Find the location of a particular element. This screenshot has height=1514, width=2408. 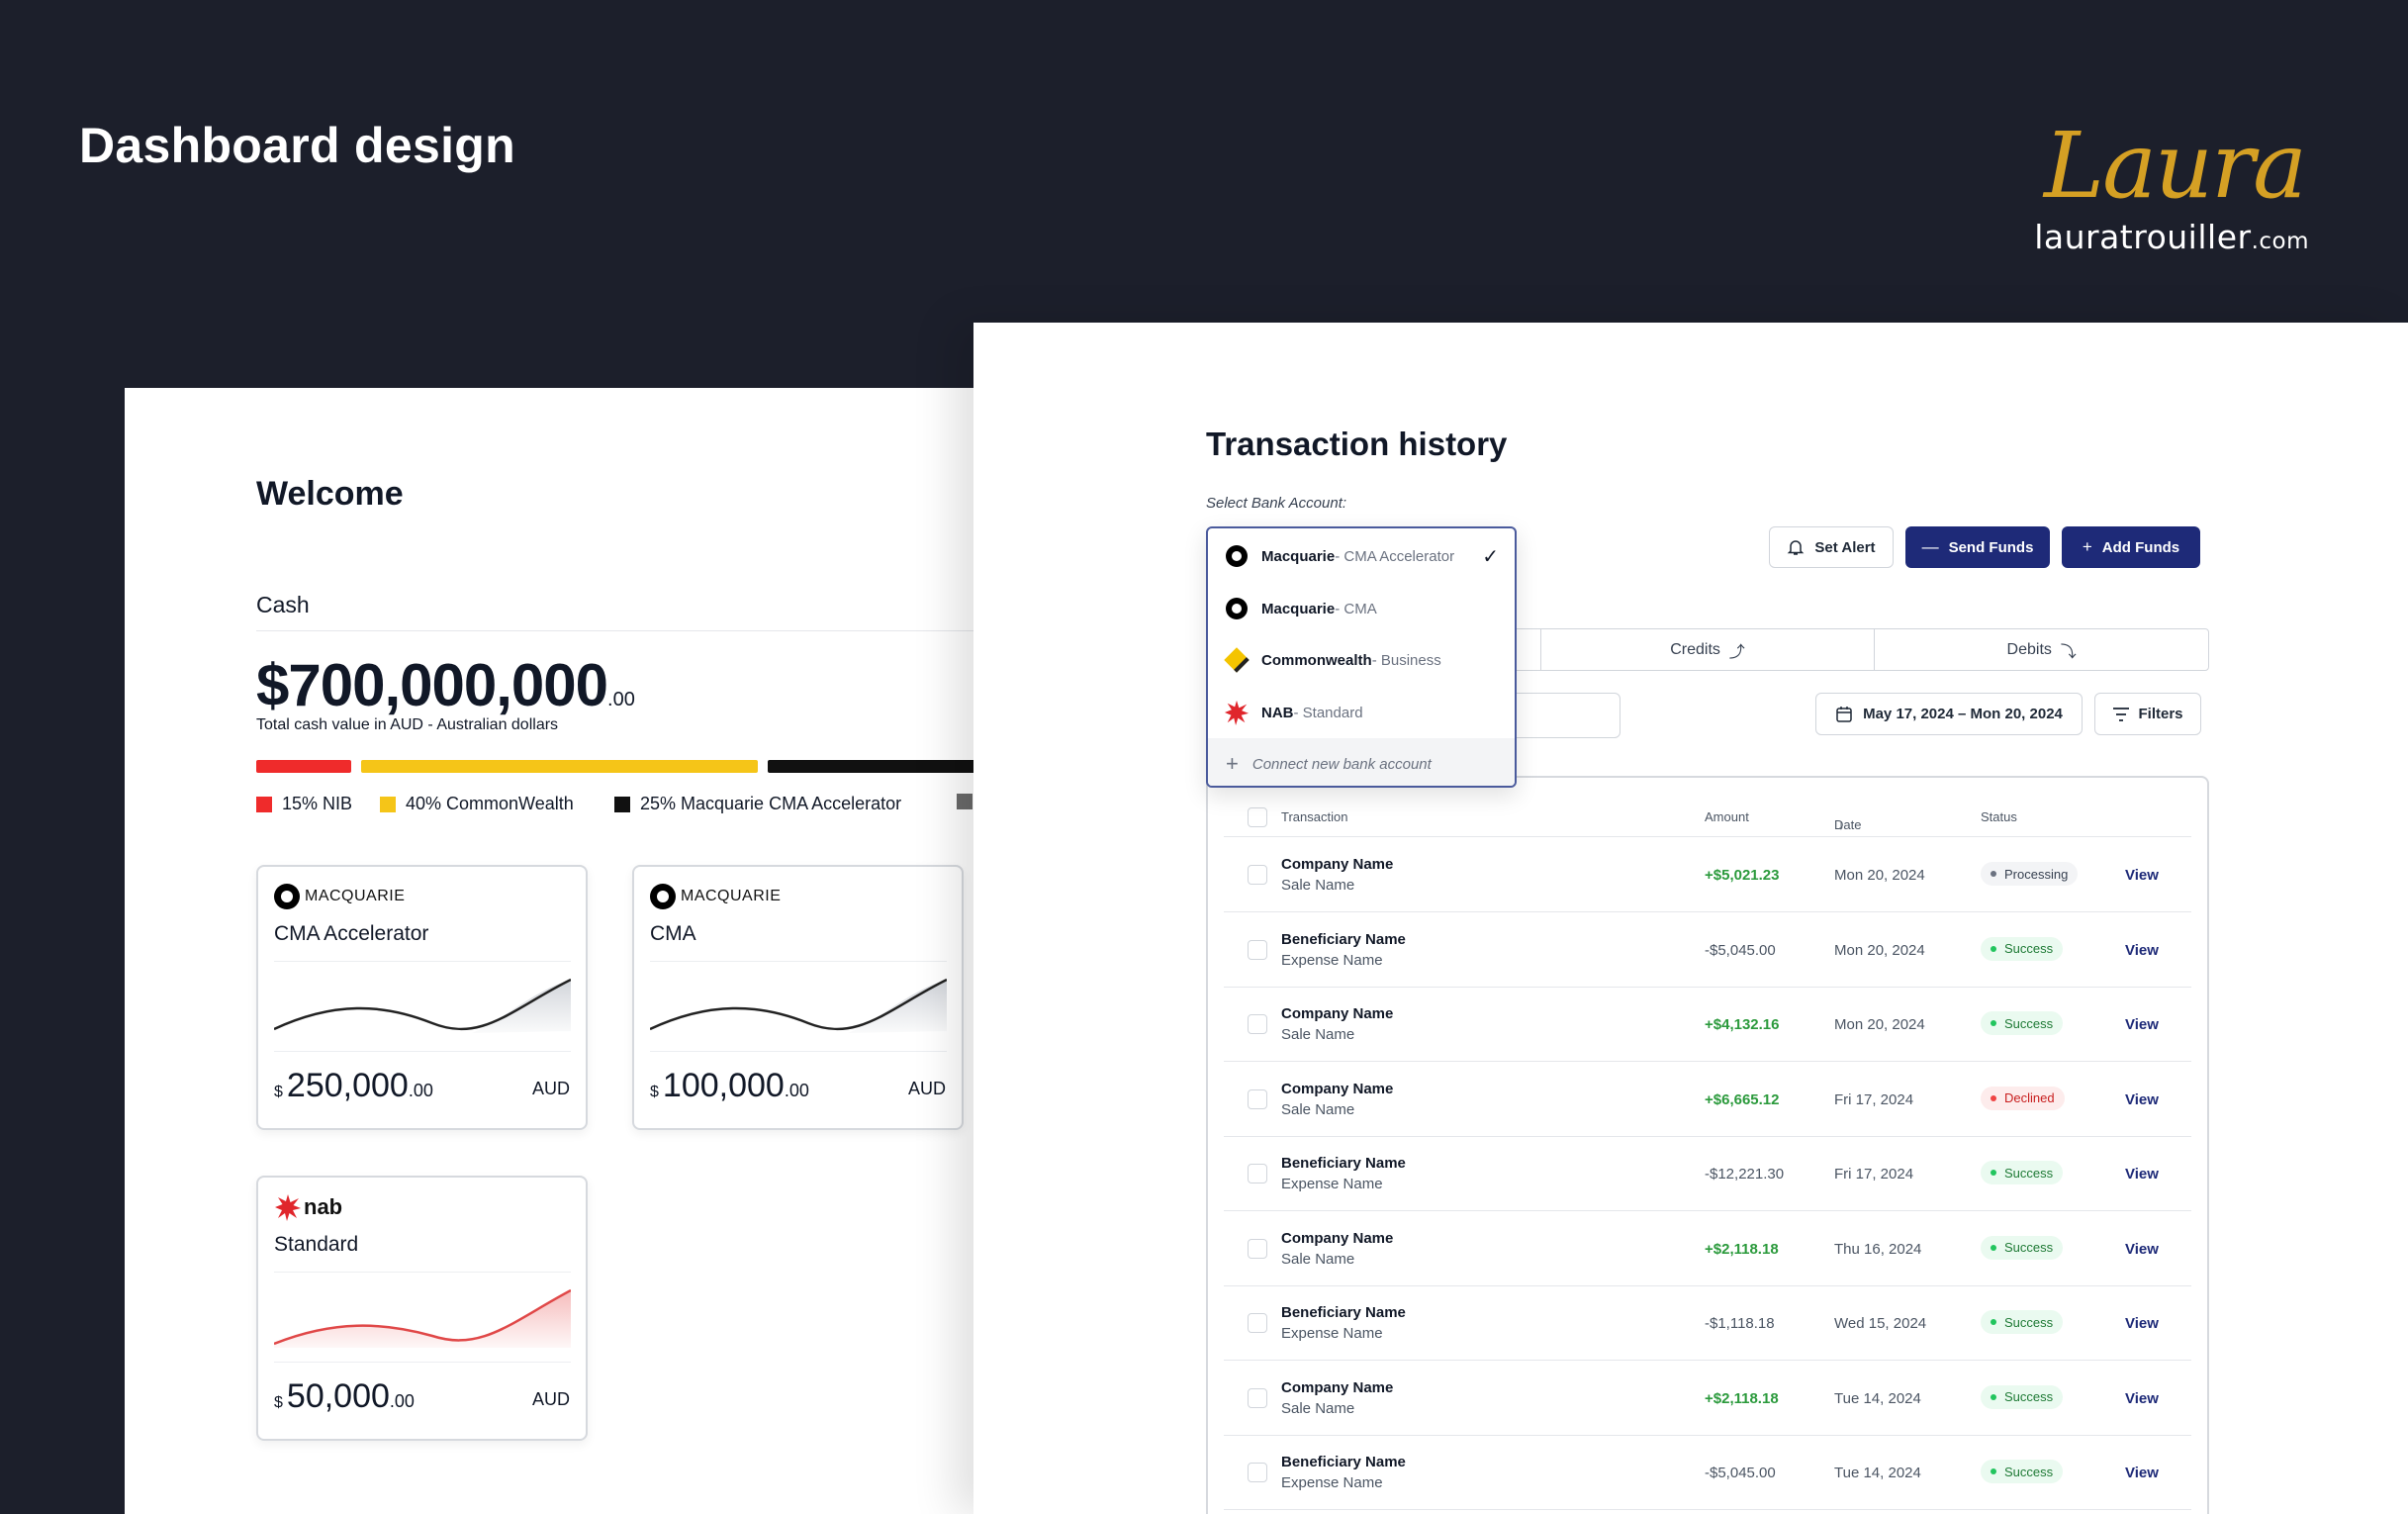

macquarie-icon is located at coordinates (1237, 608).